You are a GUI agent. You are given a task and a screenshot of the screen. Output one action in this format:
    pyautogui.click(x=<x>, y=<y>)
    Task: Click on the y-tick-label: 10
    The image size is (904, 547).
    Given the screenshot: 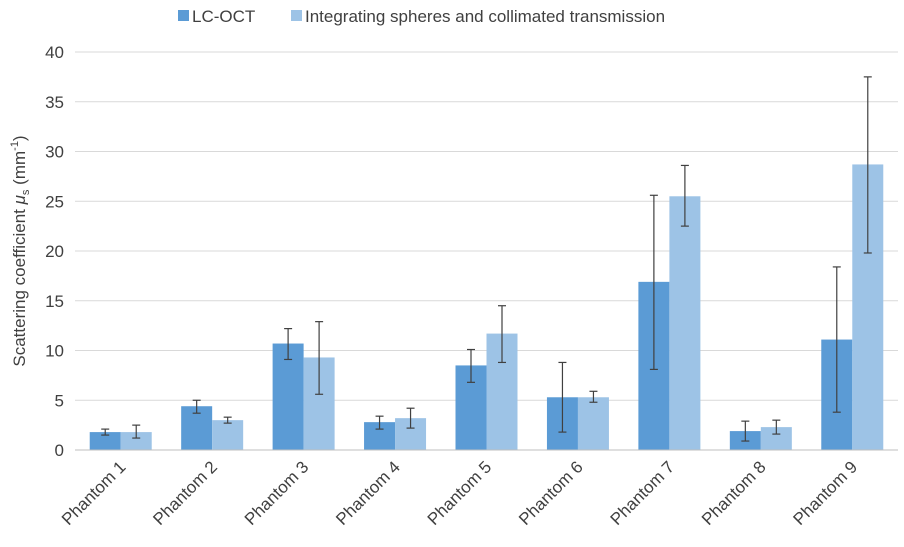 What is the action you would take?
    pyautogui.click(x=54, y=351)
    